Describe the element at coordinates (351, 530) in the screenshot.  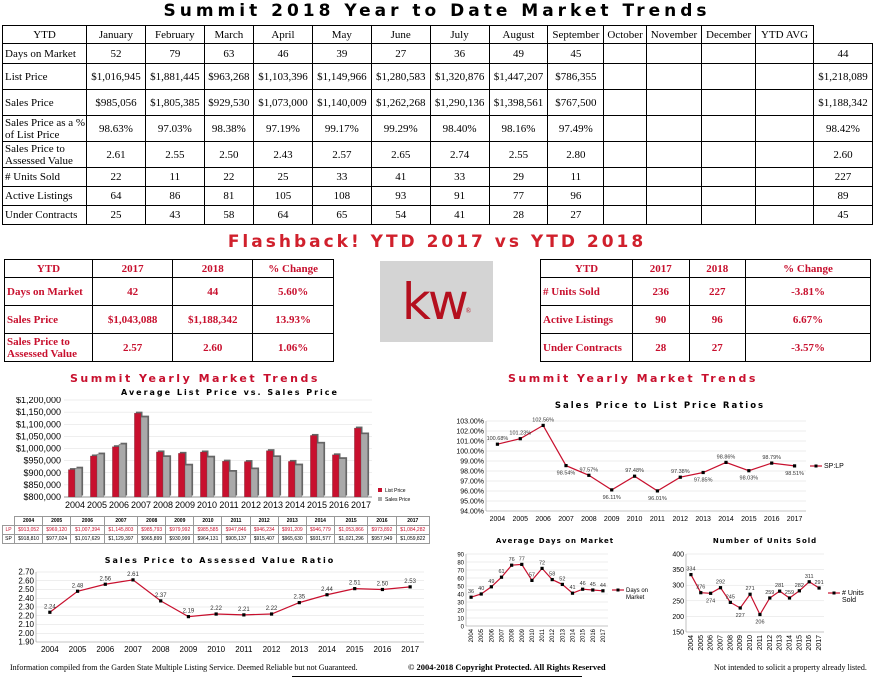
I see `table-cell: $1,053,866` at that location.